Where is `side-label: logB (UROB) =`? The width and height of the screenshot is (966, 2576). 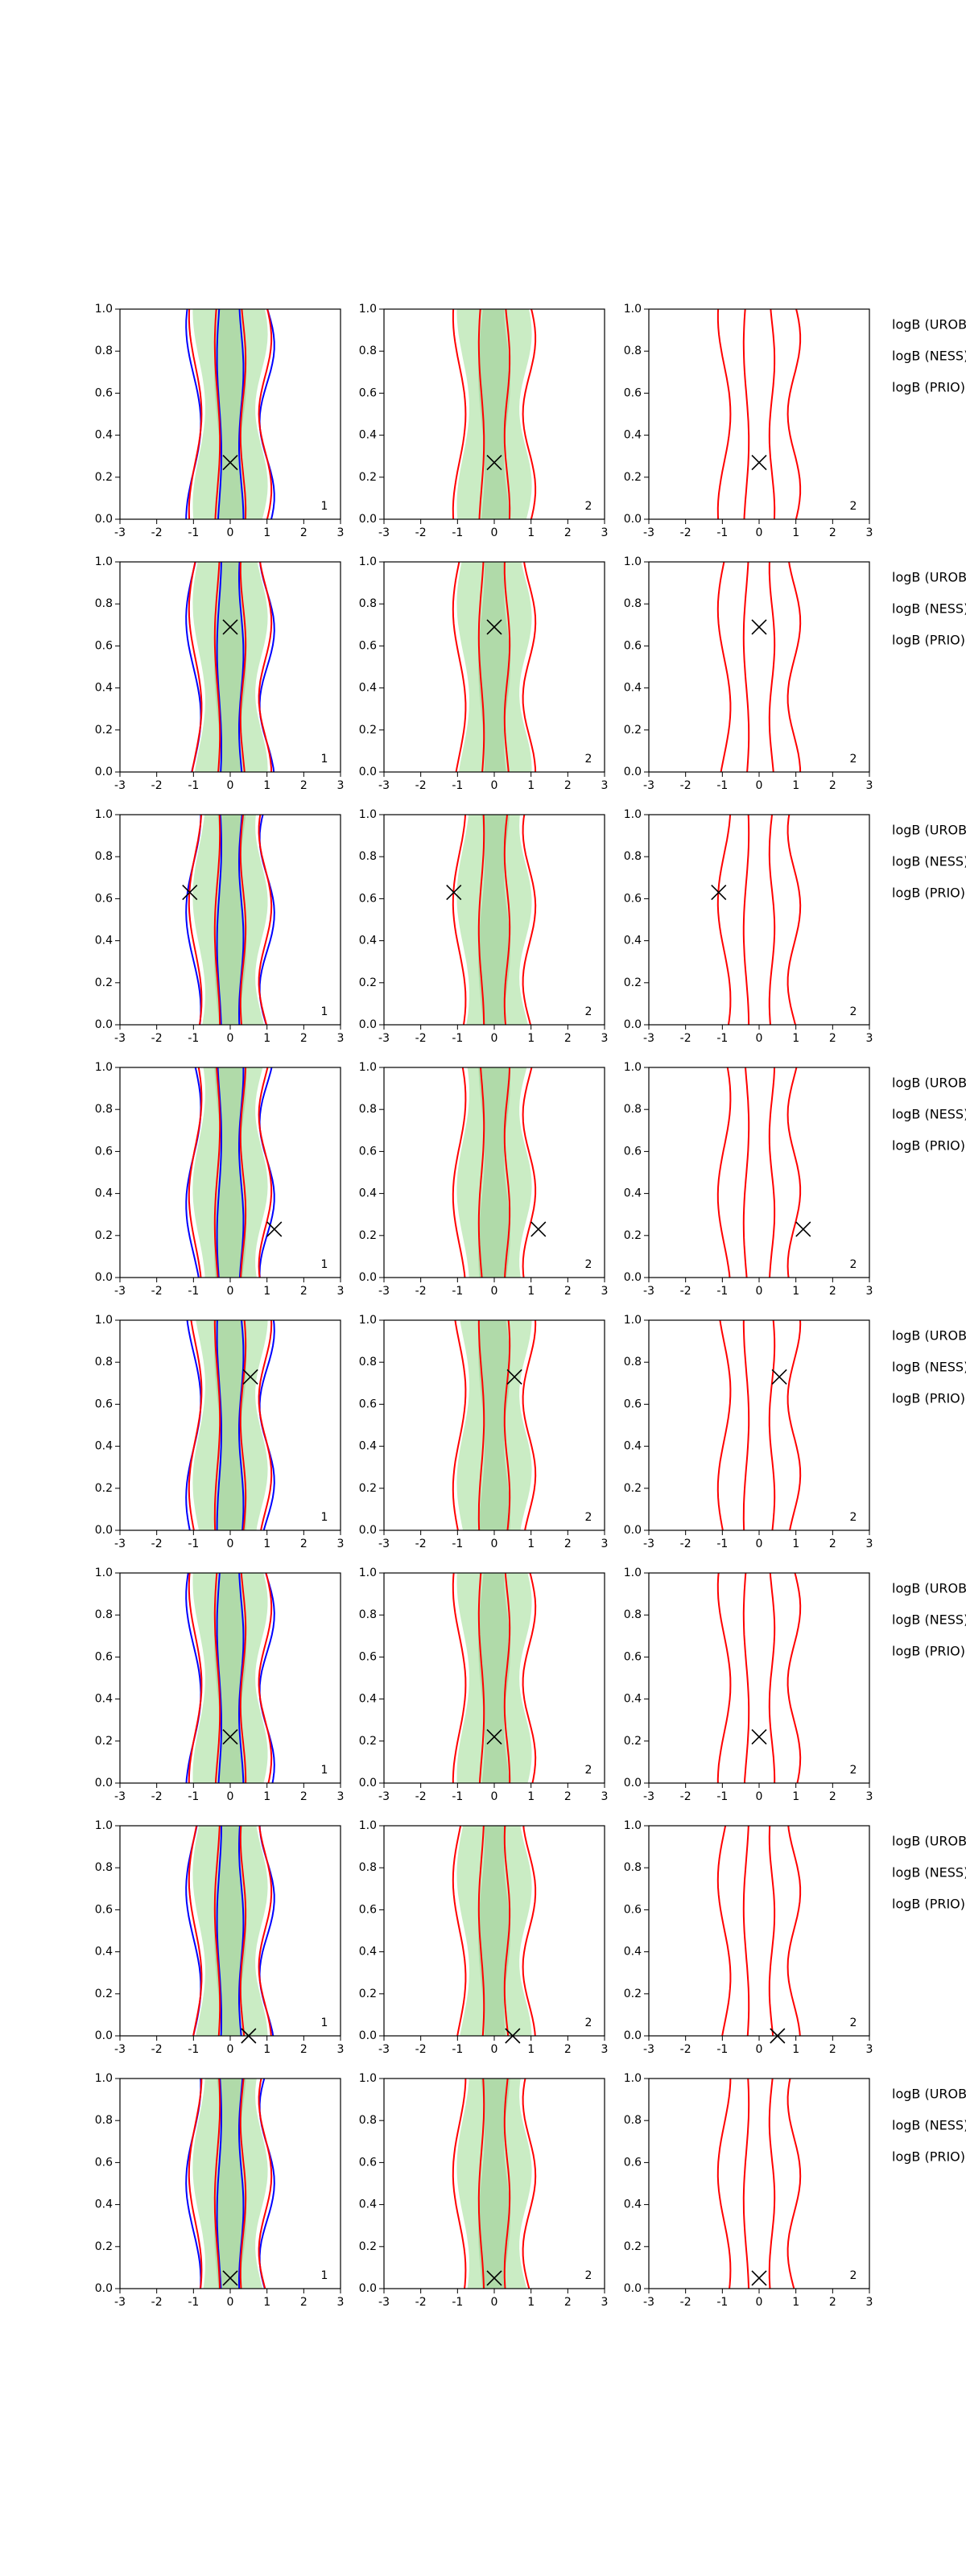
side-label: logB (UROB) = is located at coordinates (929, 2094).